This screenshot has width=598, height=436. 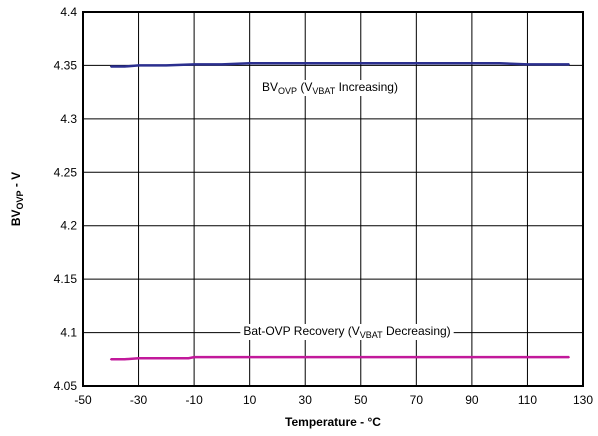 I want to click on series-label-1: BVOVP (VVBAT Increasing), so click(x=330, y=88).